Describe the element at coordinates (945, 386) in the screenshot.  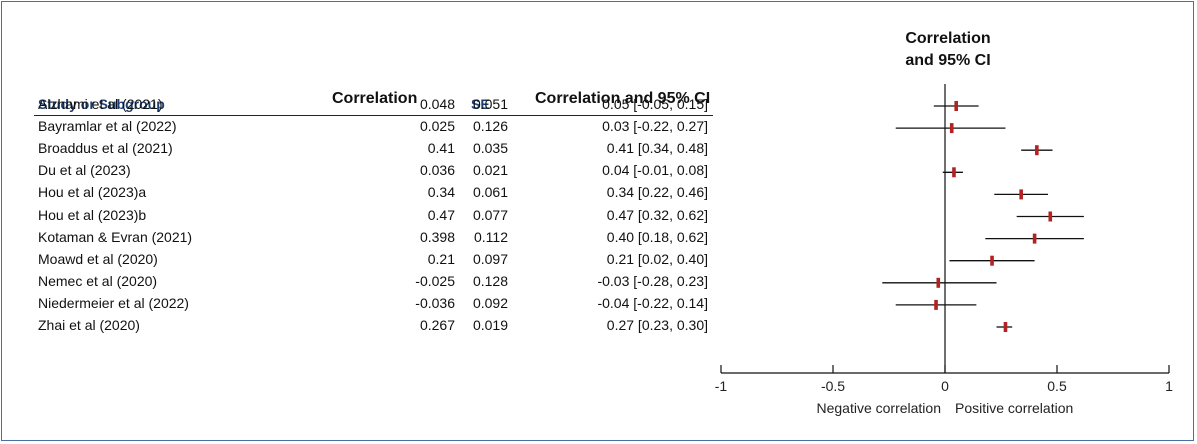
I see `x-tick-label: 0` at that location.